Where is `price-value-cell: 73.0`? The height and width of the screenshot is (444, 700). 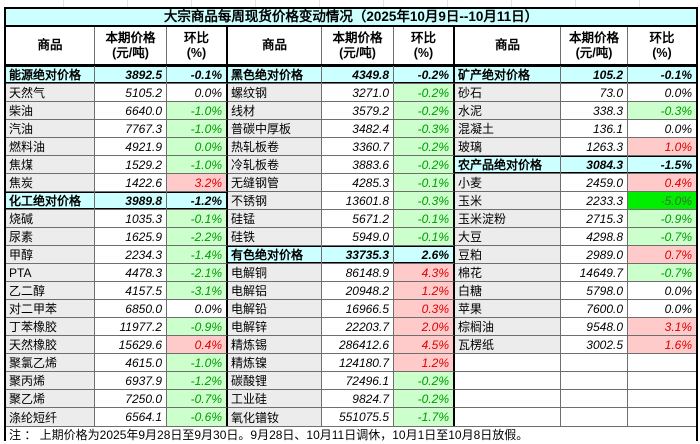
price-value-cell: 73.0 is located at coordinates (594, 93).